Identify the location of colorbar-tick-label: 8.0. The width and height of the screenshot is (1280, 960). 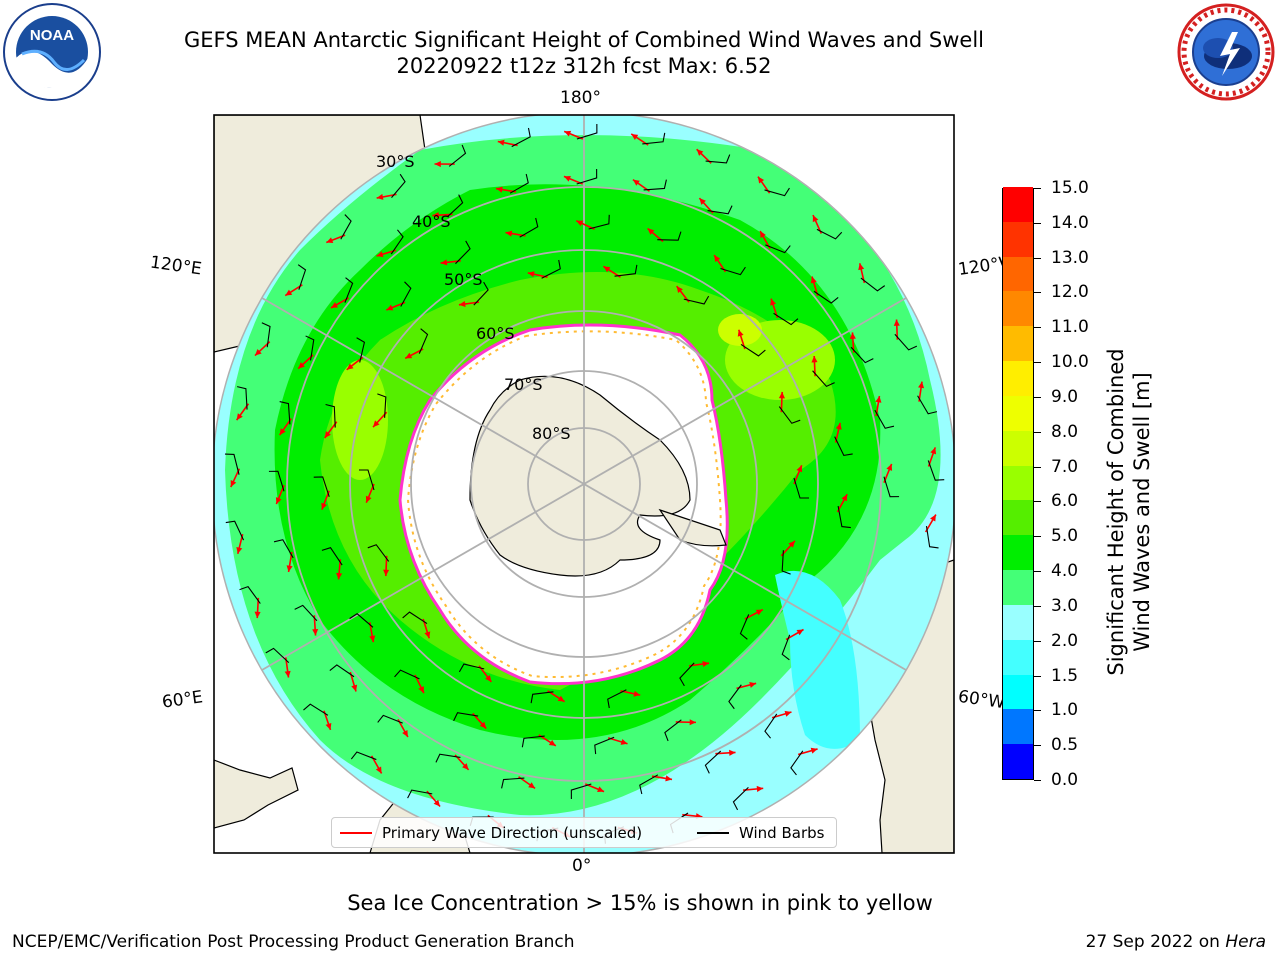
(1065, 431).